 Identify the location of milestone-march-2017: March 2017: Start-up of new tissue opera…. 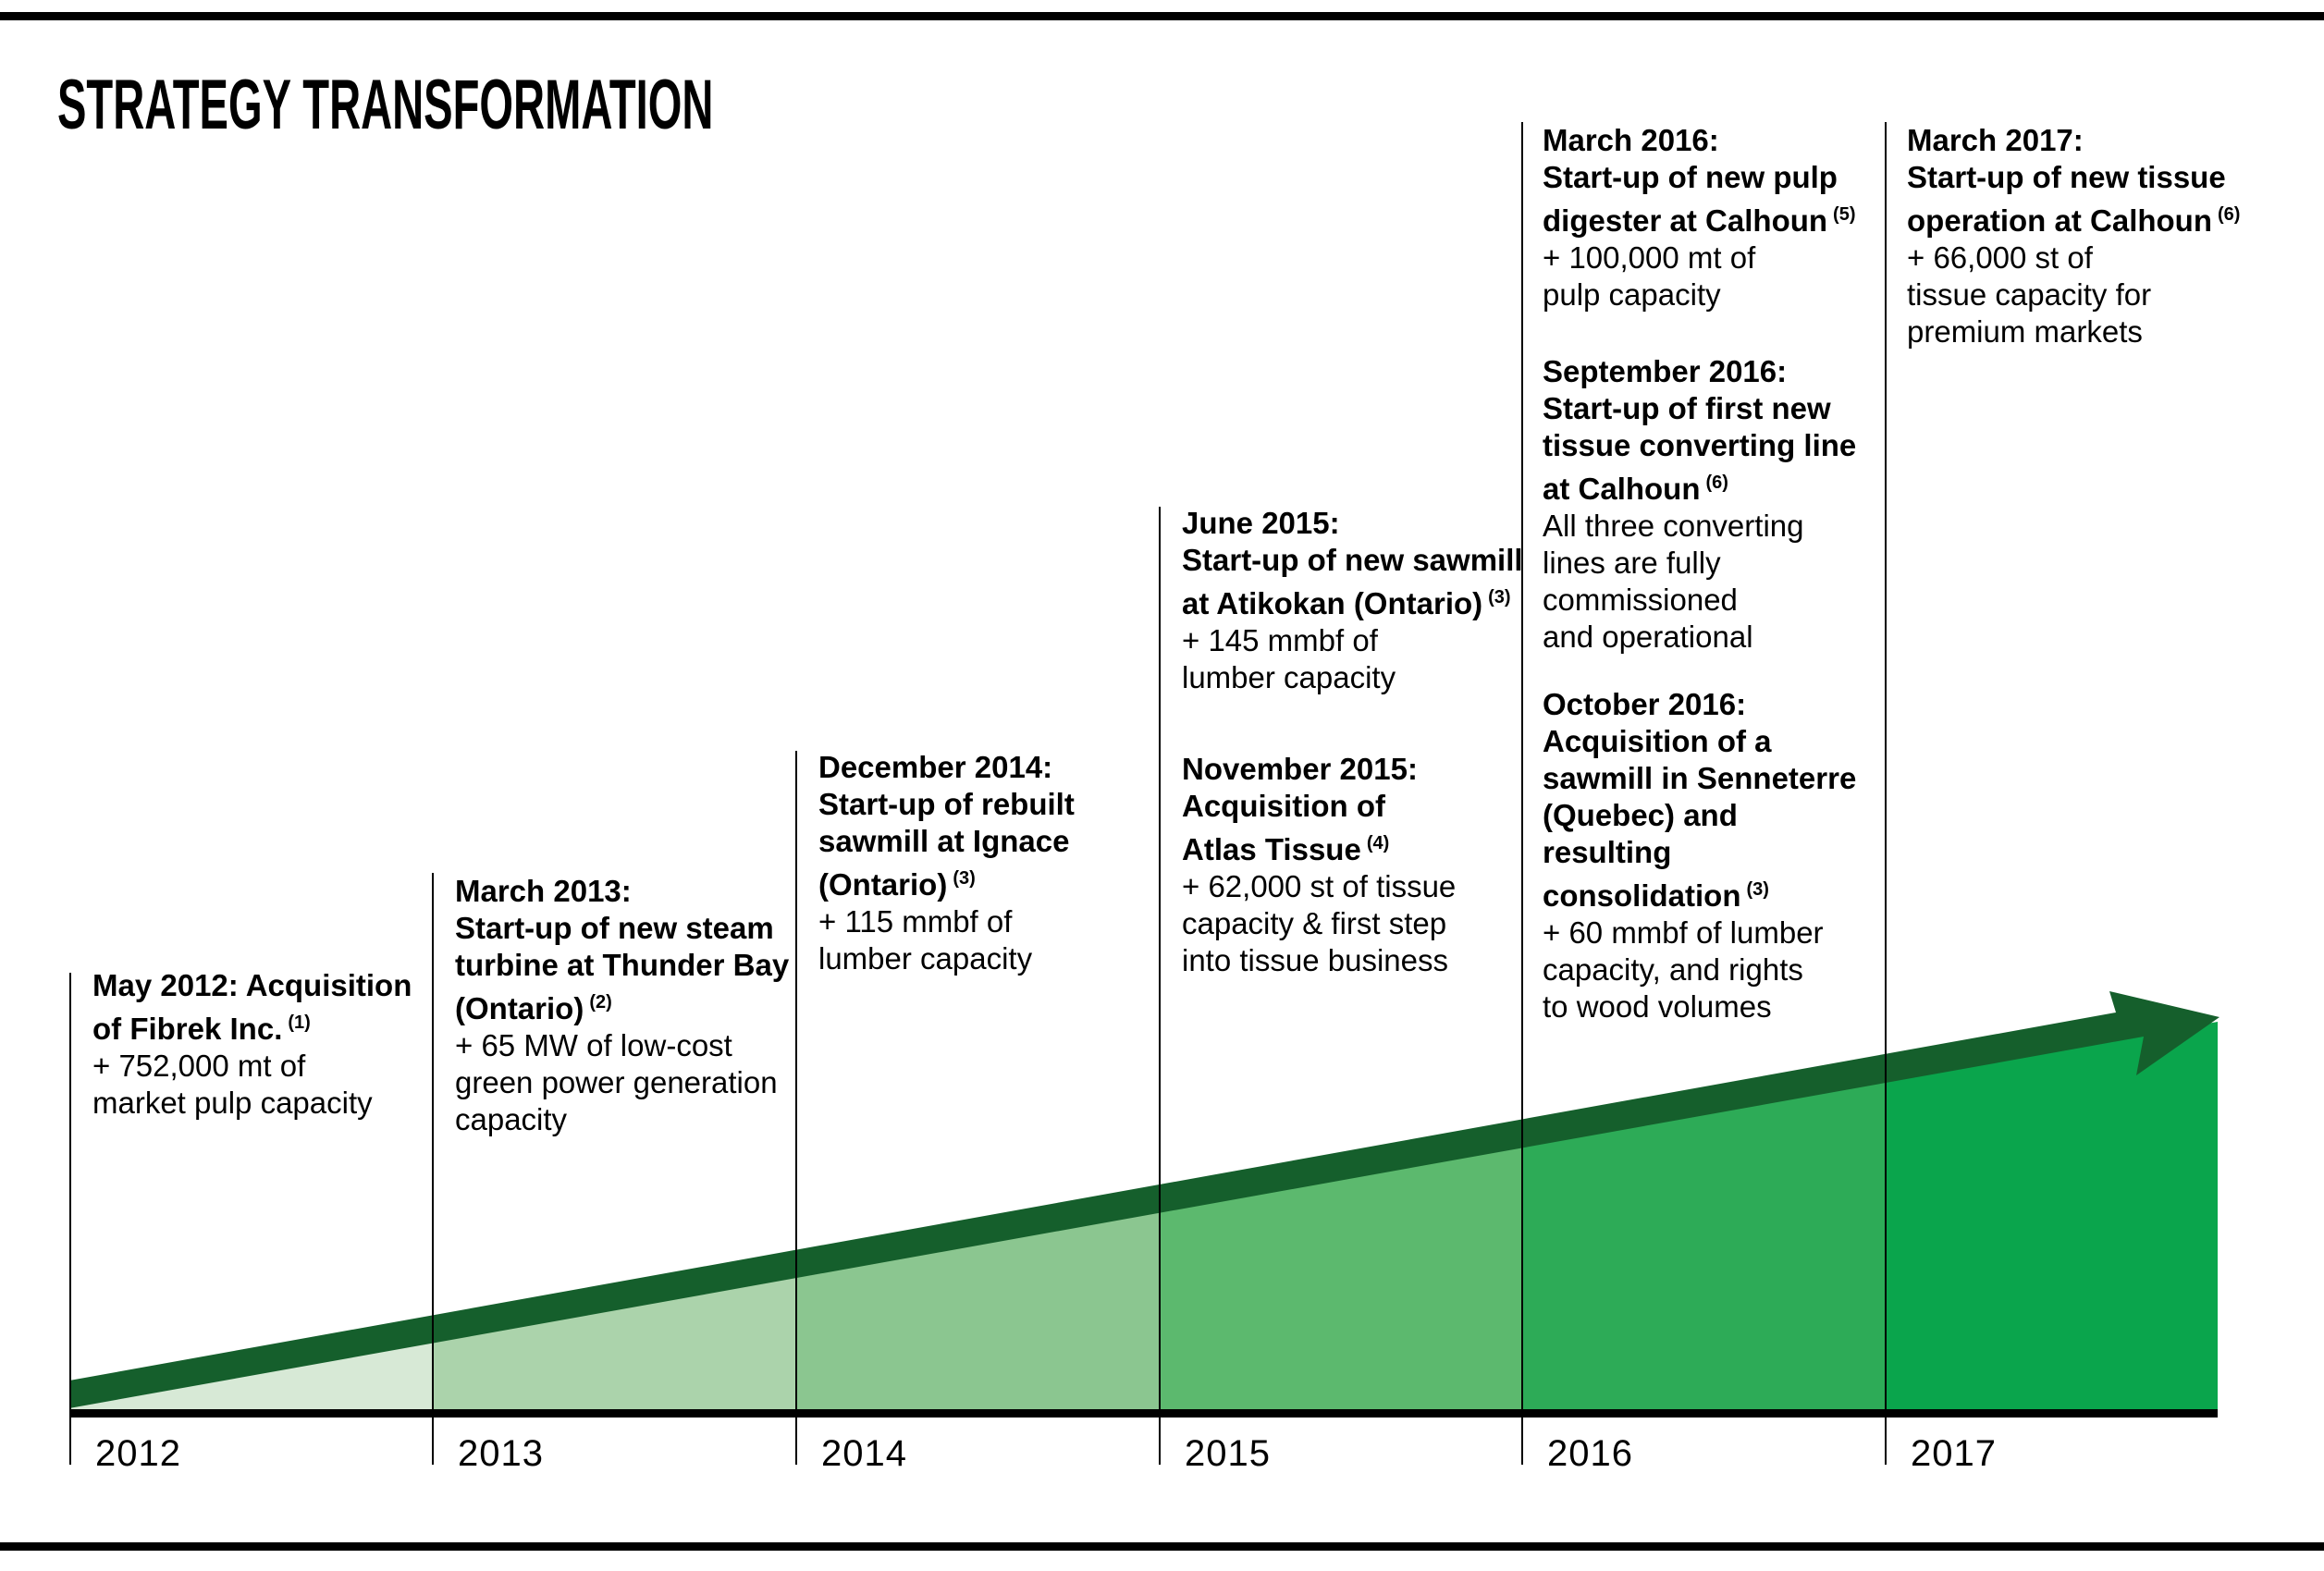
(2087, 236).